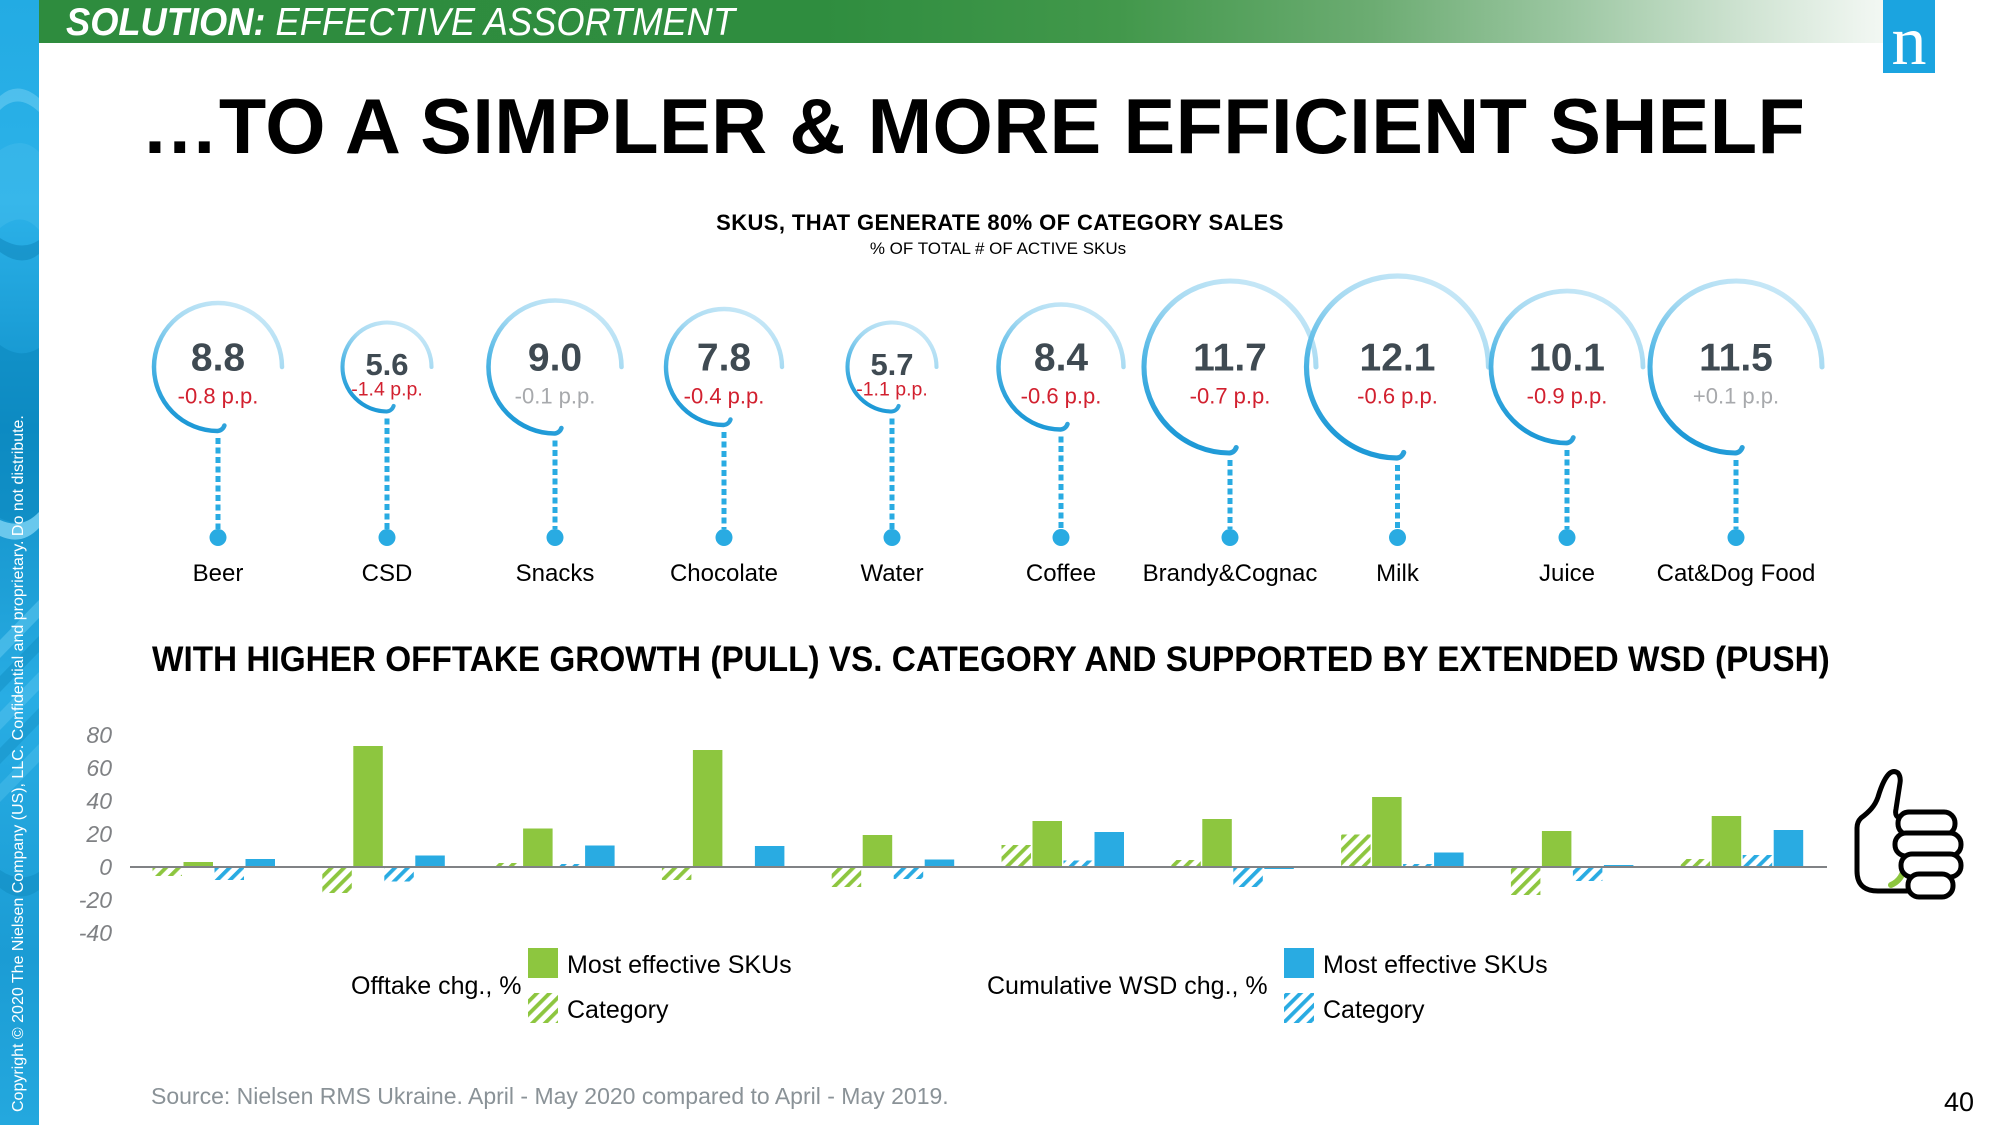  I want to click on svg-text: +0.1 p.p., so click(1736, 396).